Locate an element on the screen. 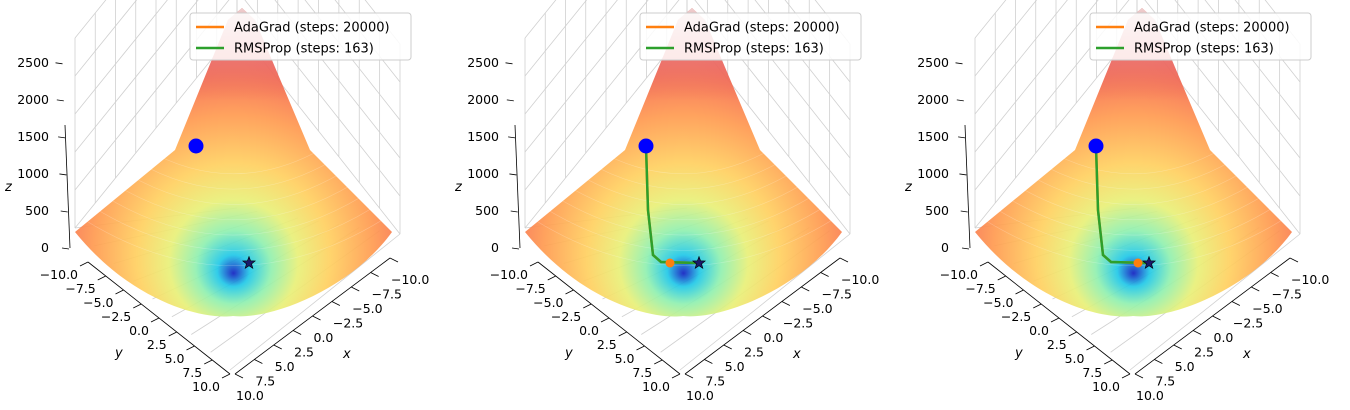 The image size is (1350, 410). start-point is located at coordinates (1096, 146).